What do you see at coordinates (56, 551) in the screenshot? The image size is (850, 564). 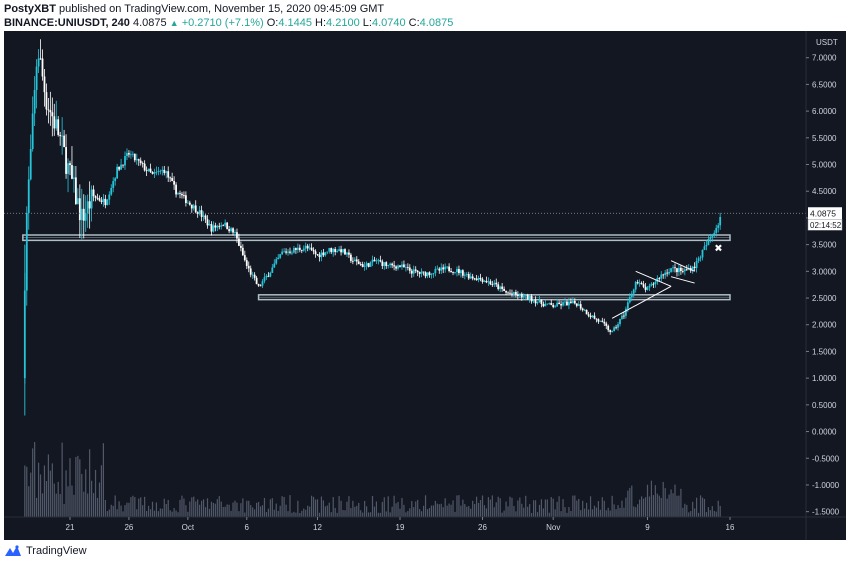 I see `brand-name: TradingView` at bounding box center [56, 551].